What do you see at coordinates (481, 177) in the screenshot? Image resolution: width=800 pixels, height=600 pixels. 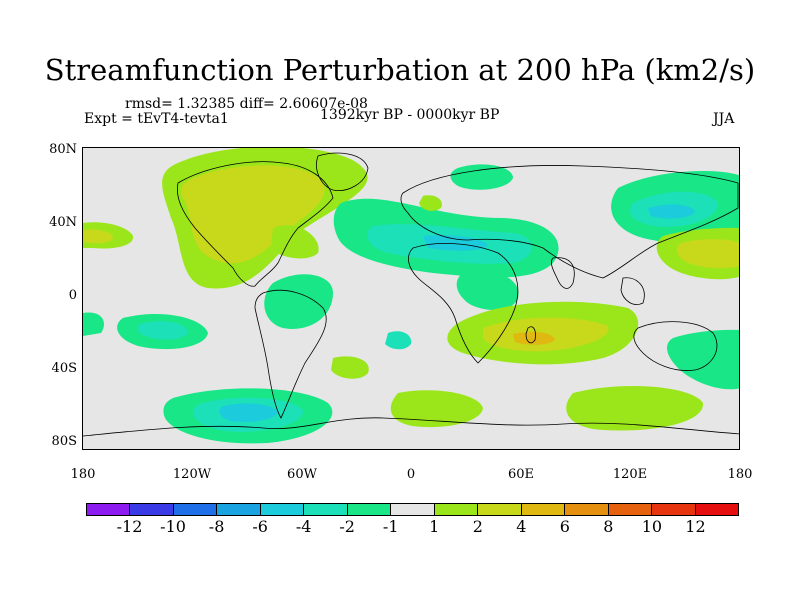 I see `contour-arctic-neg1` at bounding box center [481, 177].